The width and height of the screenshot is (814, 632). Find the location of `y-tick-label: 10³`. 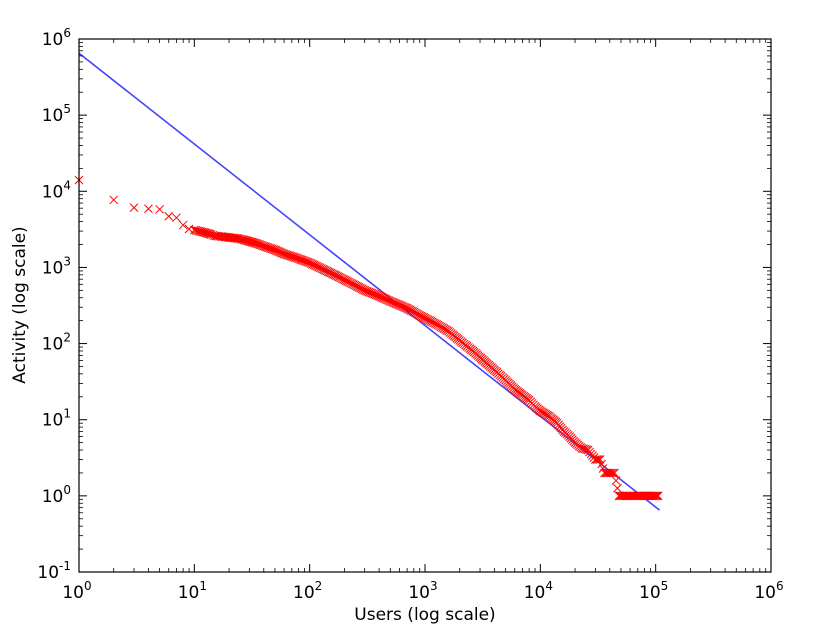

y-tick-label: 10³ is located at coordinates (56, 266).